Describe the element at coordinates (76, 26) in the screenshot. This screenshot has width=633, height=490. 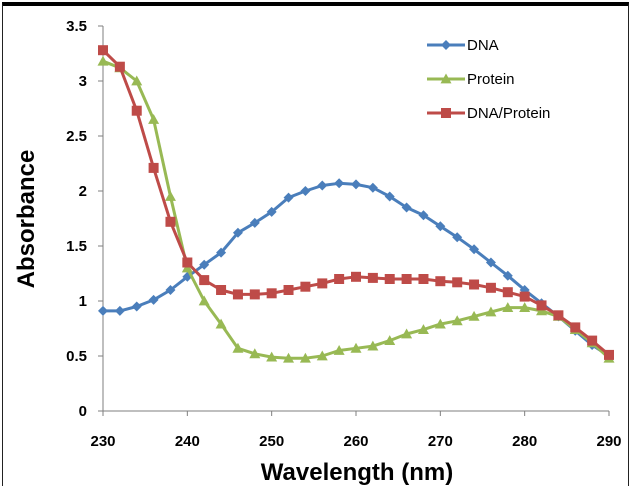
I see `y-tick-label: 3.5` at that location.